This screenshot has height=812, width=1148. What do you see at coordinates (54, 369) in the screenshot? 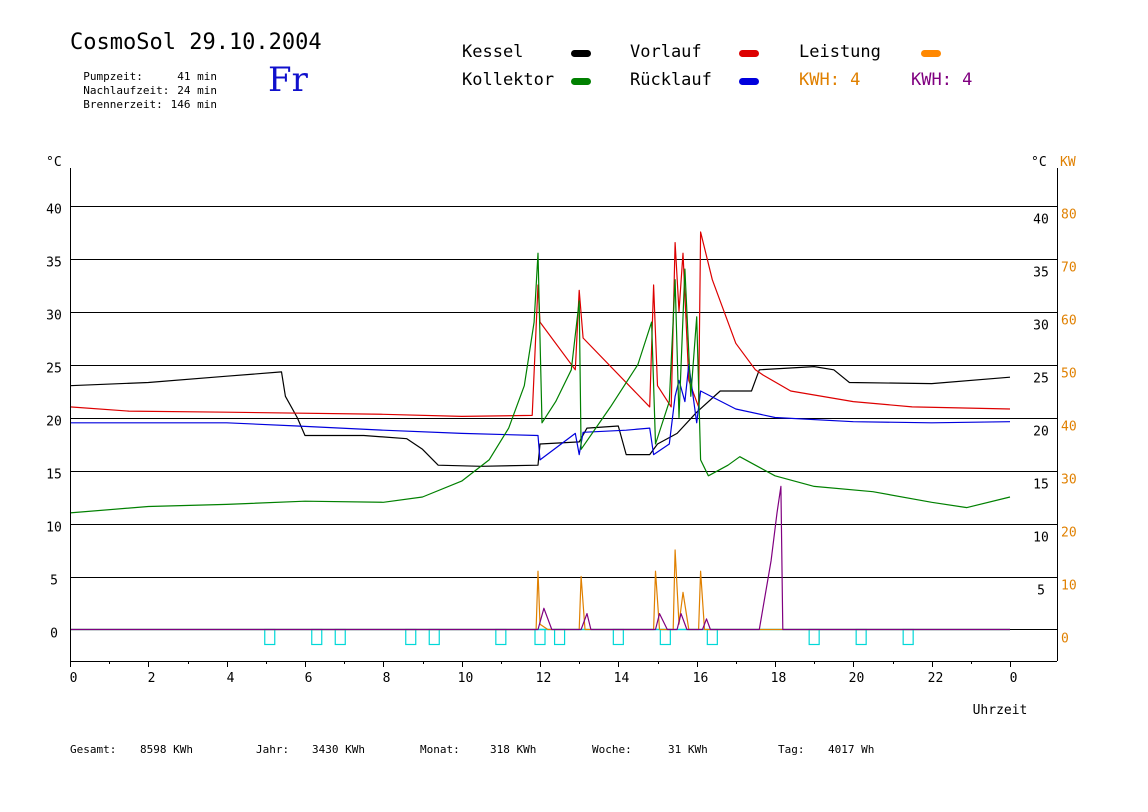
I see `y-tick-label-left: 25` at bounding box center [54, 369].